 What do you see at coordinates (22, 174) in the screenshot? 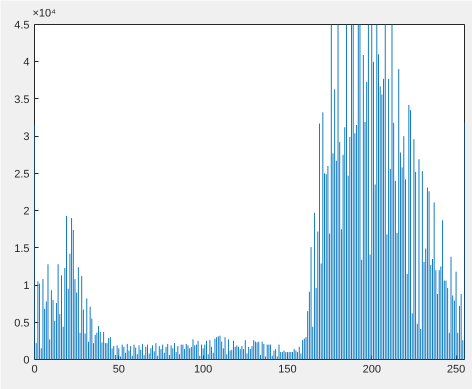
I see `y-tick-label: 2.5` at bounding box center [22, 174].